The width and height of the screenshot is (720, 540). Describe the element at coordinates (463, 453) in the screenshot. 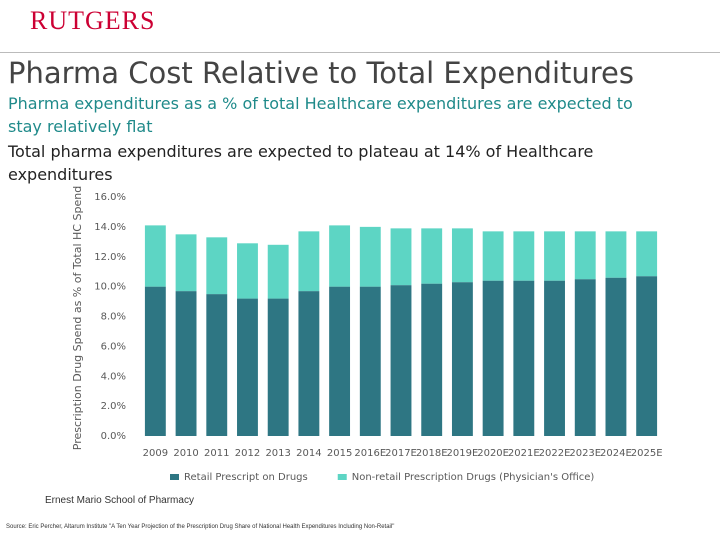

I see `x-tick-label: 2019E` at that location.